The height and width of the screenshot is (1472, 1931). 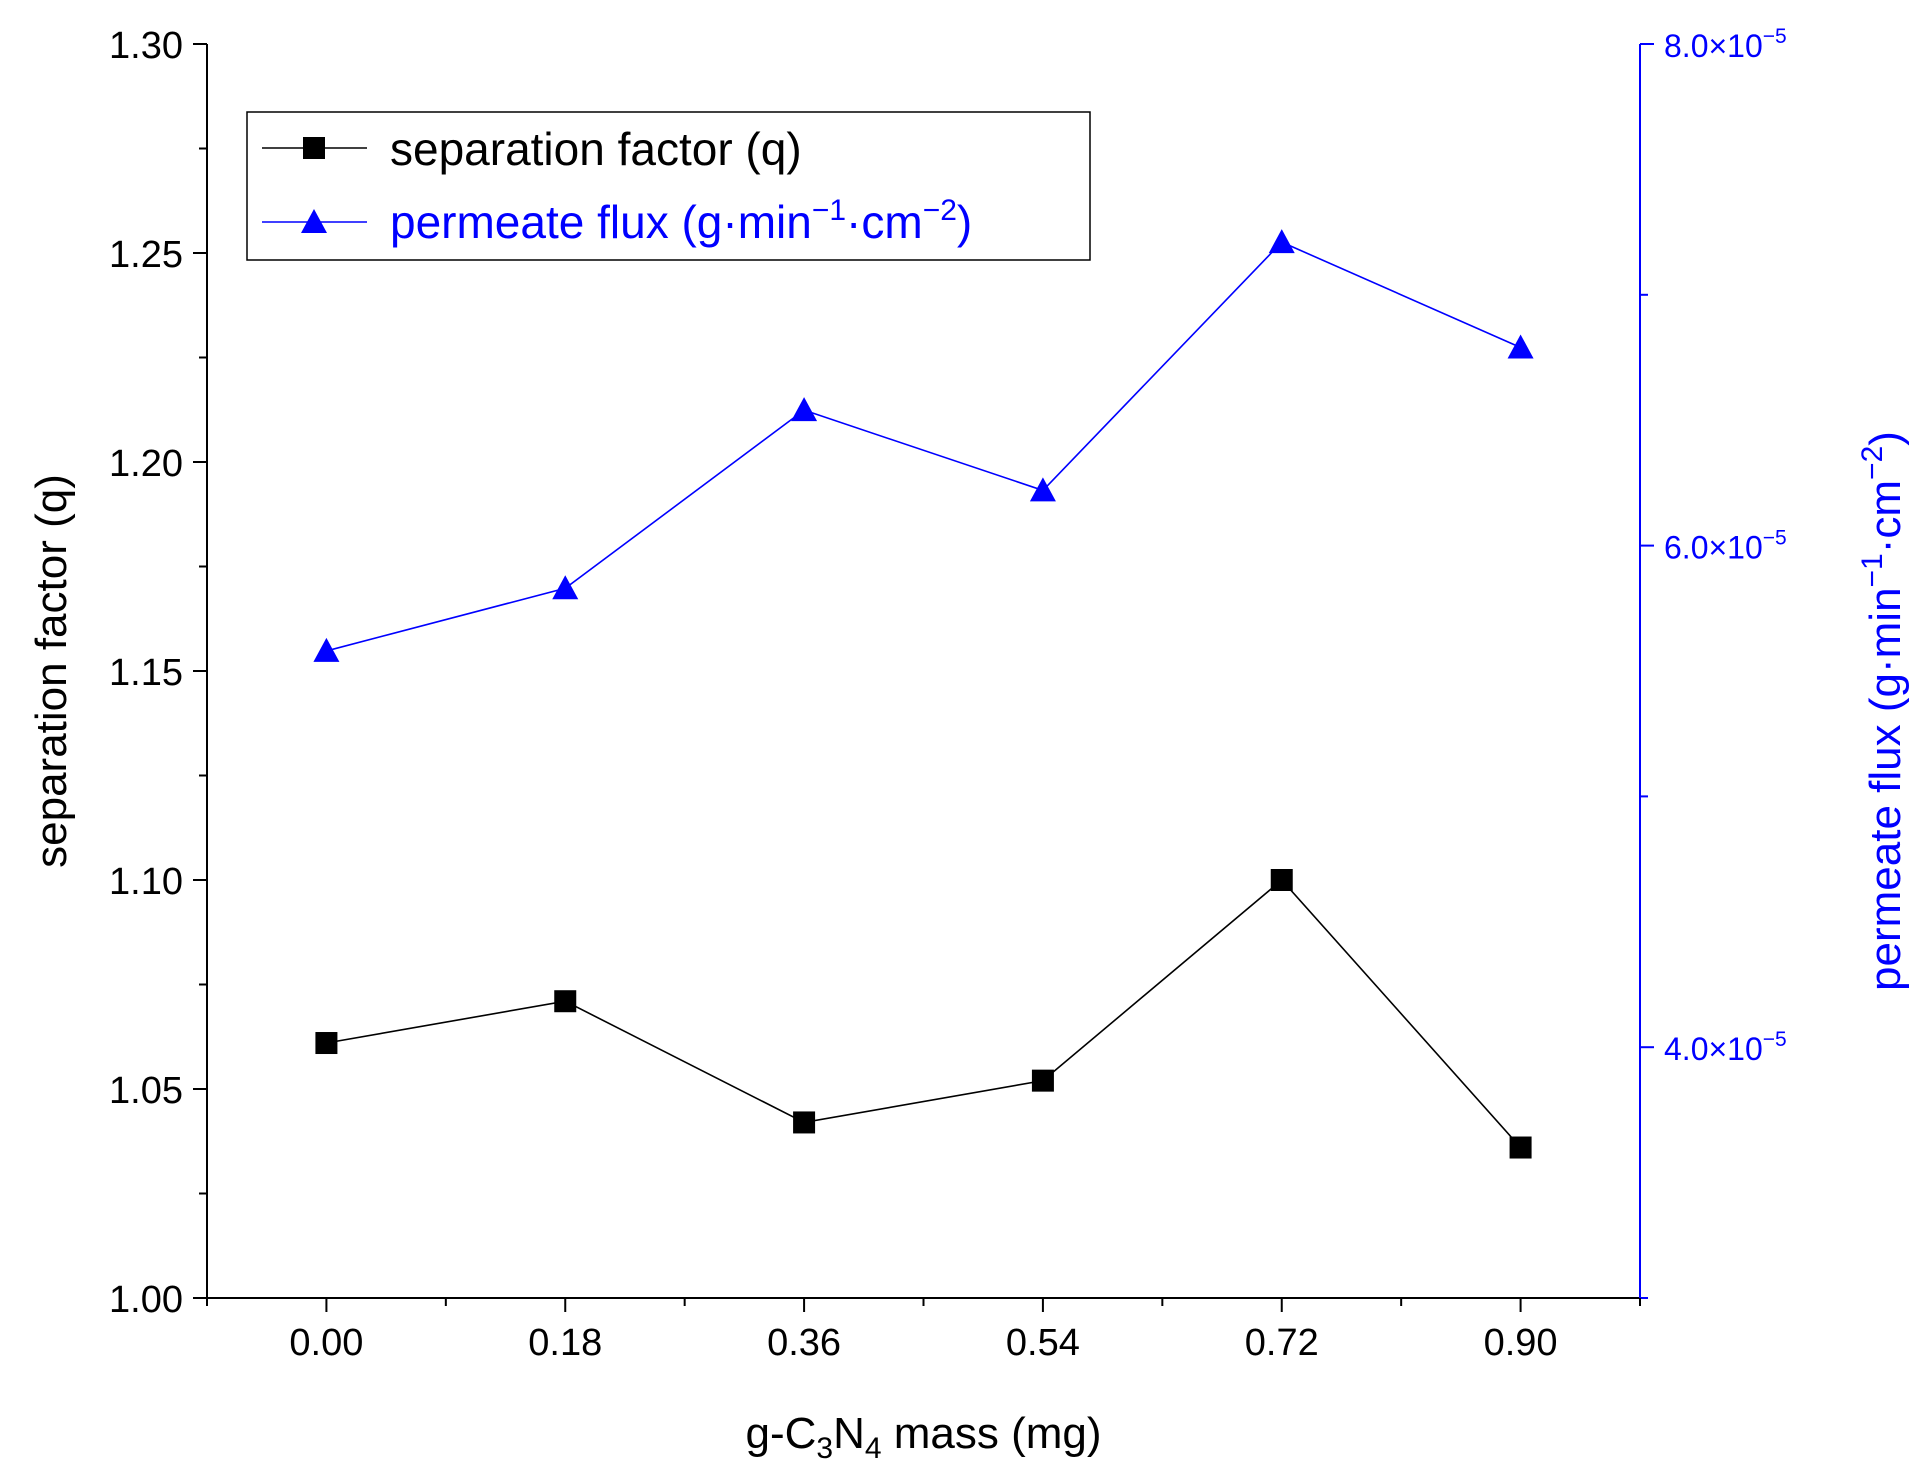 I want to click on y-left-tick-label: 1.15, so click(x=146, y=673).